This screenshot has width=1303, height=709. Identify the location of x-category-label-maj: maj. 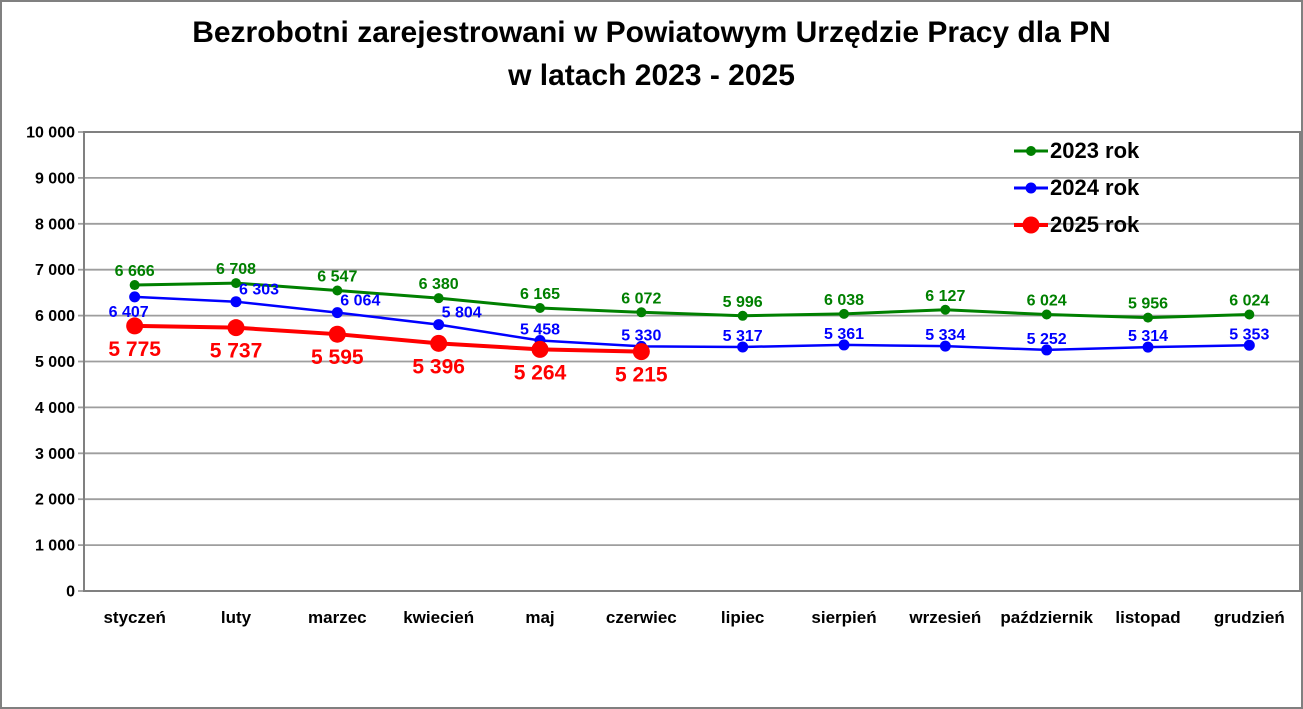
(539, 617).